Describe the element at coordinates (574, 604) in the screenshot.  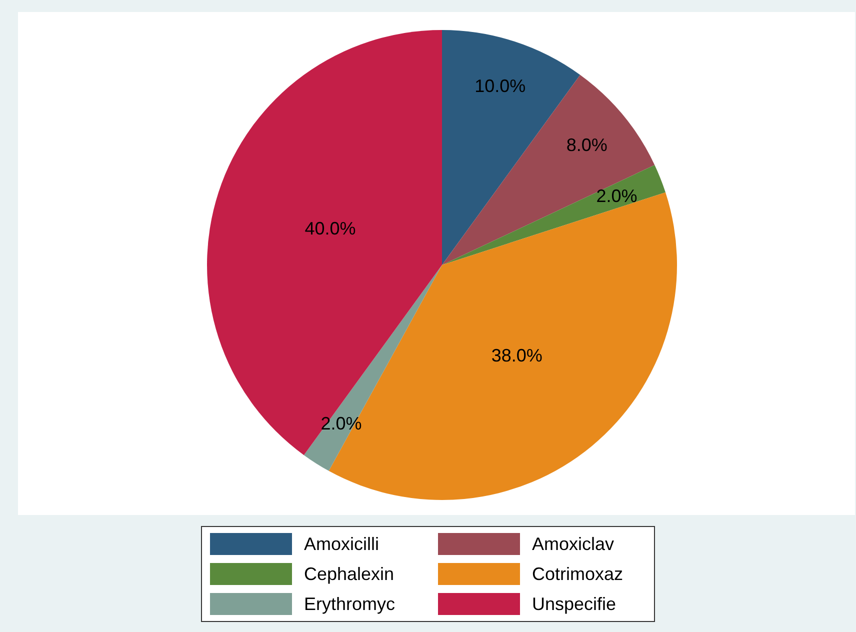
I see `legend-label: Unspecifie` at that location.